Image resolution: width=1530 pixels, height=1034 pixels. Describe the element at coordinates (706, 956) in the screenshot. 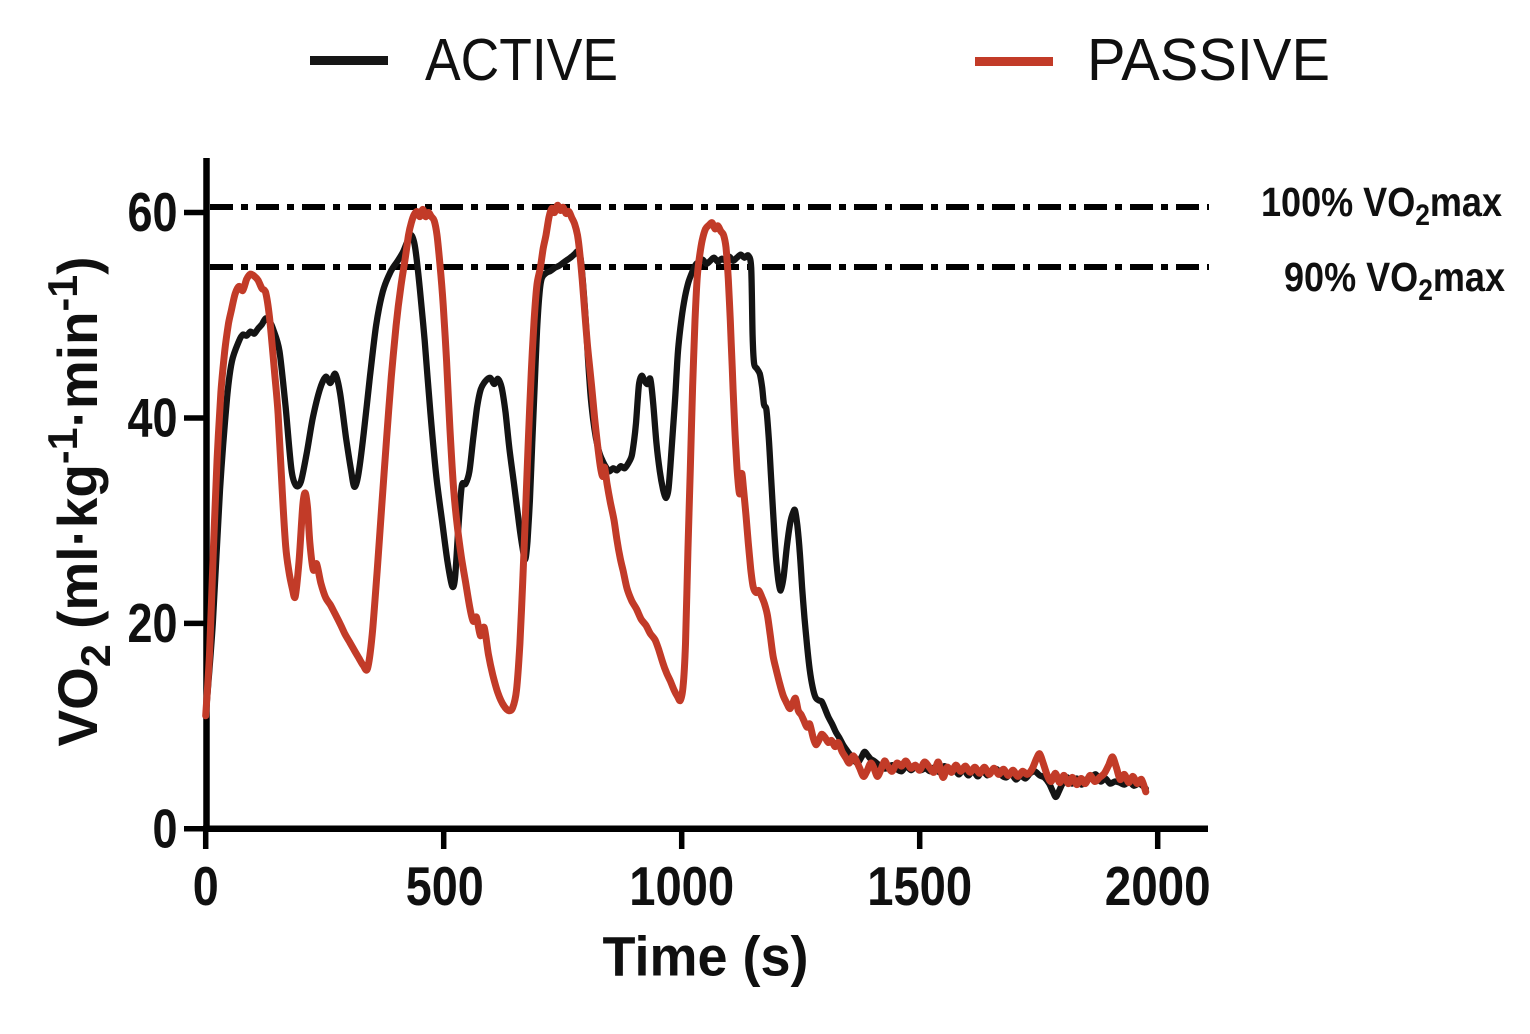

I see `svg-text: Time (s)` at that location.